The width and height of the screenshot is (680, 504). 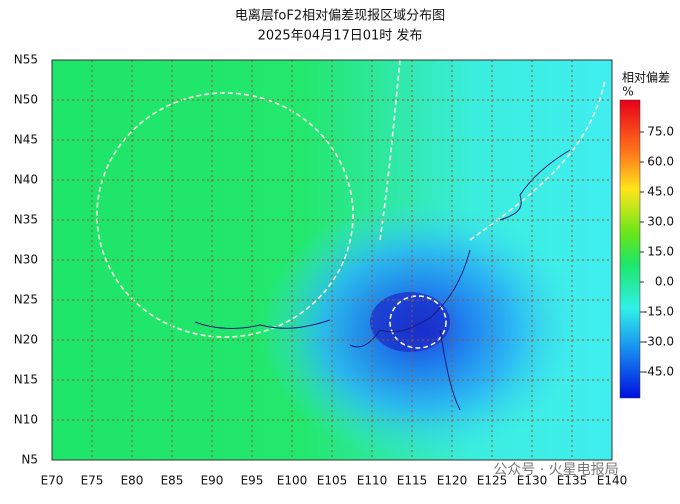 I want to click on lon-tick-label: E80, so click(x=132, y=481).